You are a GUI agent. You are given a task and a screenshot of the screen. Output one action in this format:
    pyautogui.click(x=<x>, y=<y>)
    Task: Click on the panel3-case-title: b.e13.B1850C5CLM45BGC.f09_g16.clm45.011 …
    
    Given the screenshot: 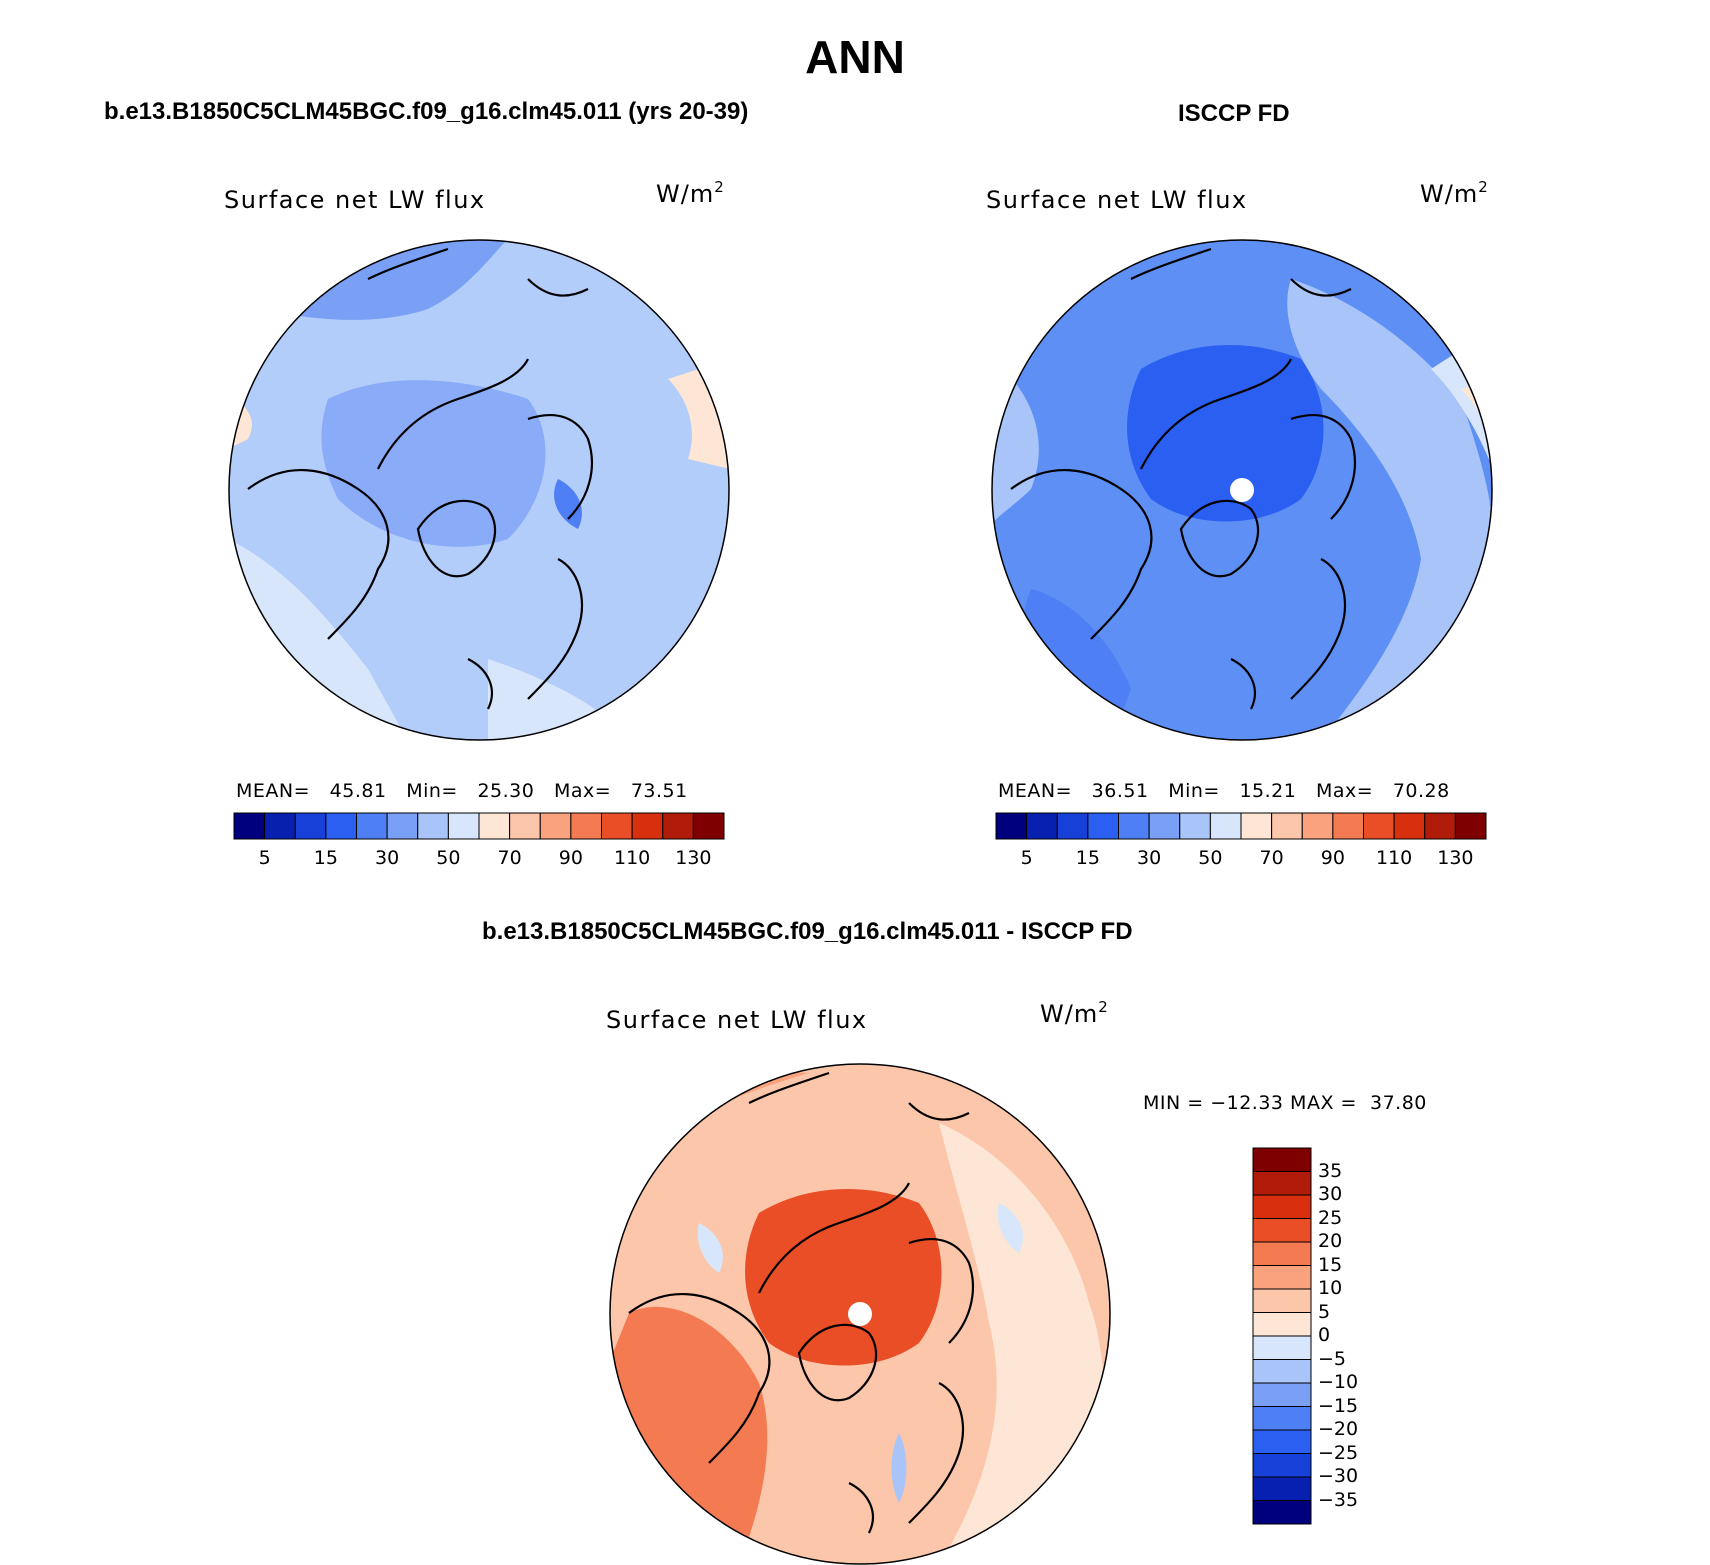 What is the action you would take?
    pyautogui.click(x=807, y=931)
    